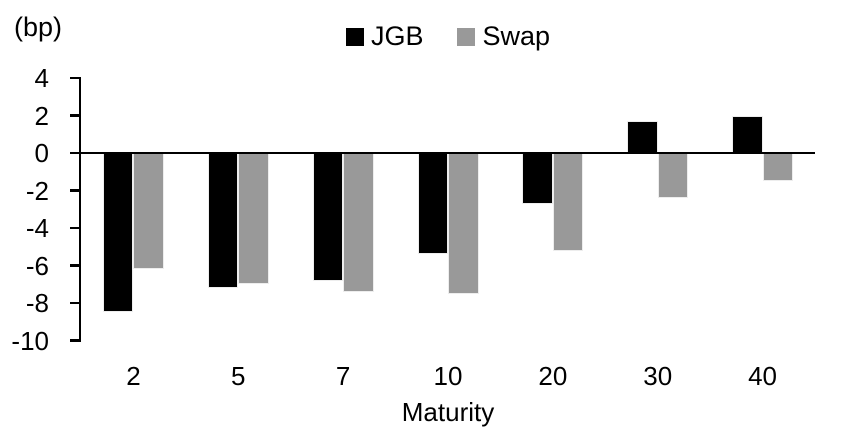 The image size is (852, 438). Describe the element at coordinates (763, 376) in the screenshot. I see `x-tick-label: 40` at that location.